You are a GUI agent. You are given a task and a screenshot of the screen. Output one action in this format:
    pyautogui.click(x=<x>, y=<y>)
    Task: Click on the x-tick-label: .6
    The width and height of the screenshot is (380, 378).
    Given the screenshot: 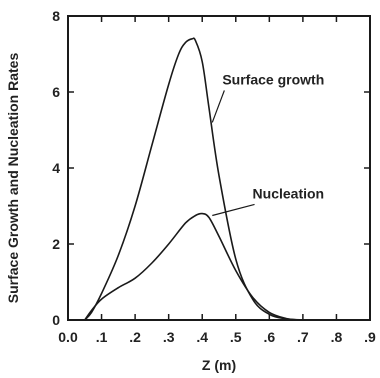 What is the action you would take?
    pyautogui.click(x=269, y=337)
    